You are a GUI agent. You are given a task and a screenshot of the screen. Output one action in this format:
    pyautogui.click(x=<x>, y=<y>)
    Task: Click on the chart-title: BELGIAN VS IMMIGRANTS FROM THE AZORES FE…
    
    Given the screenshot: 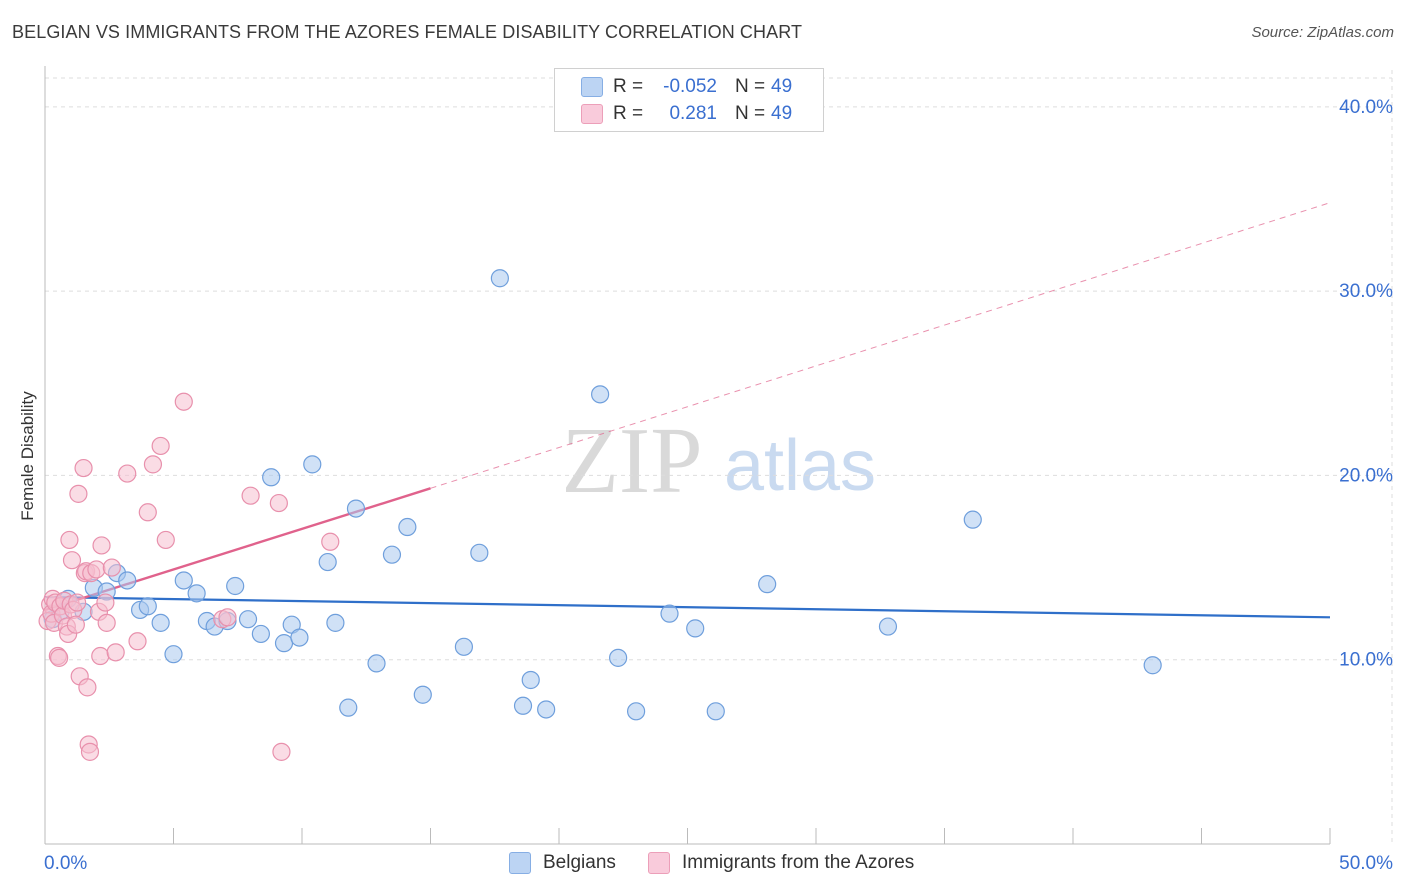 What is the action you would take?
    pyautogui.click(x=407, y=32)
    